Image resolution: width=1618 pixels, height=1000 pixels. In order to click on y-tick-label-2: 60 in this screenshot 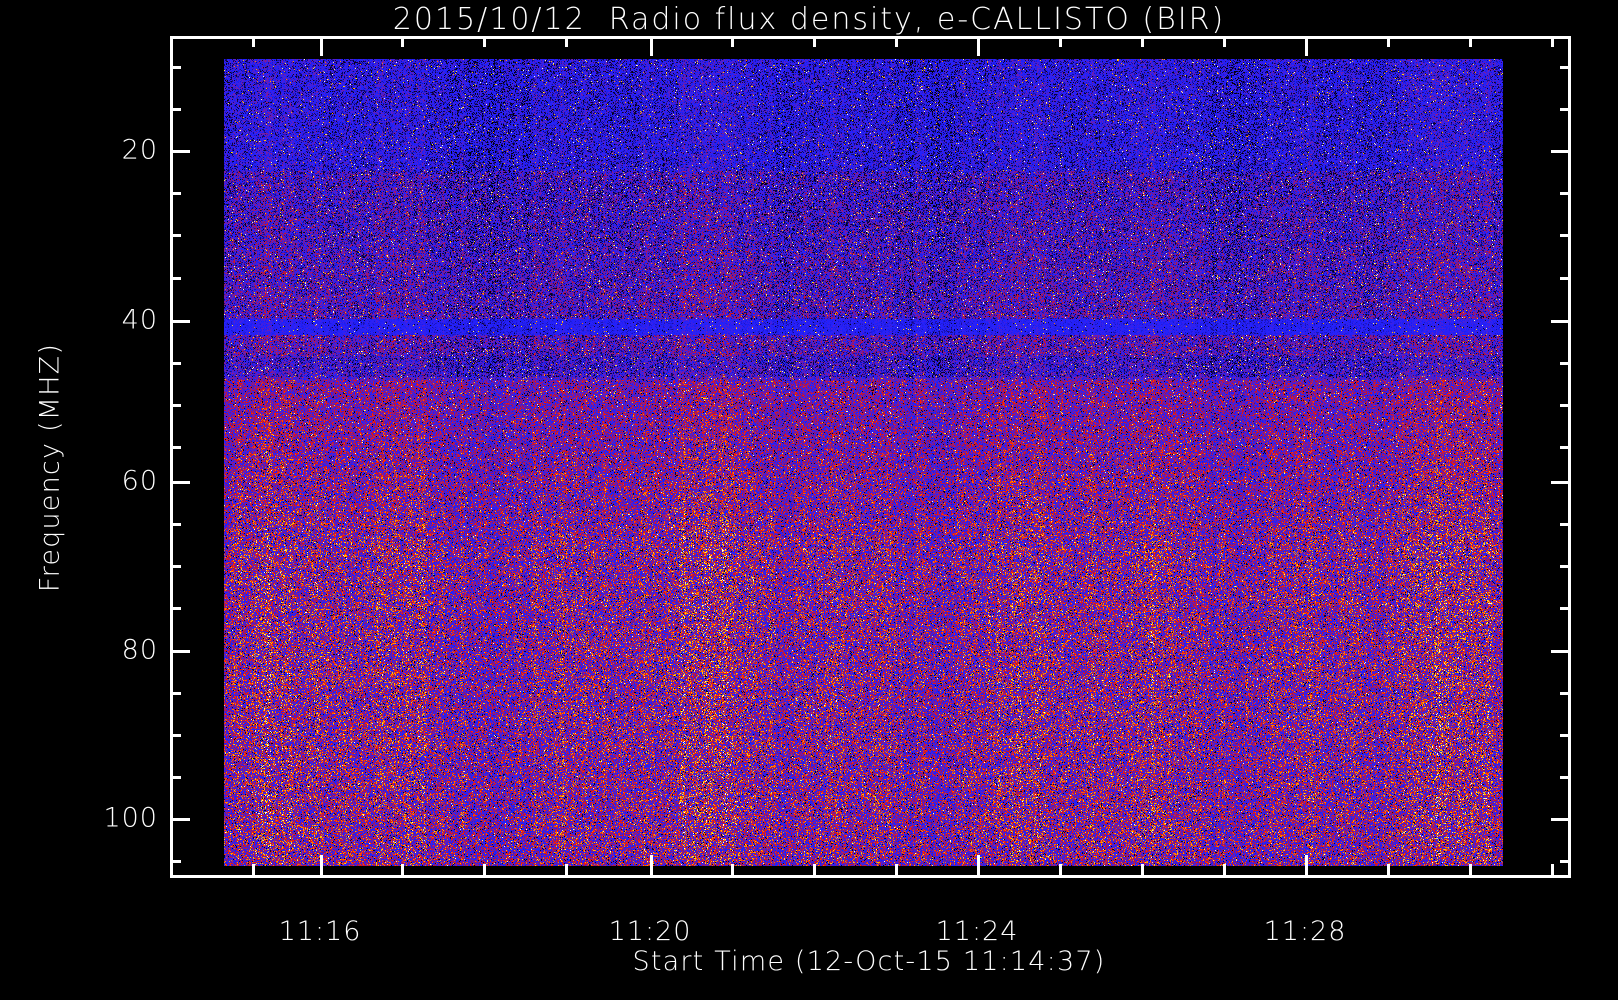, I will do `click(139, 481)`.